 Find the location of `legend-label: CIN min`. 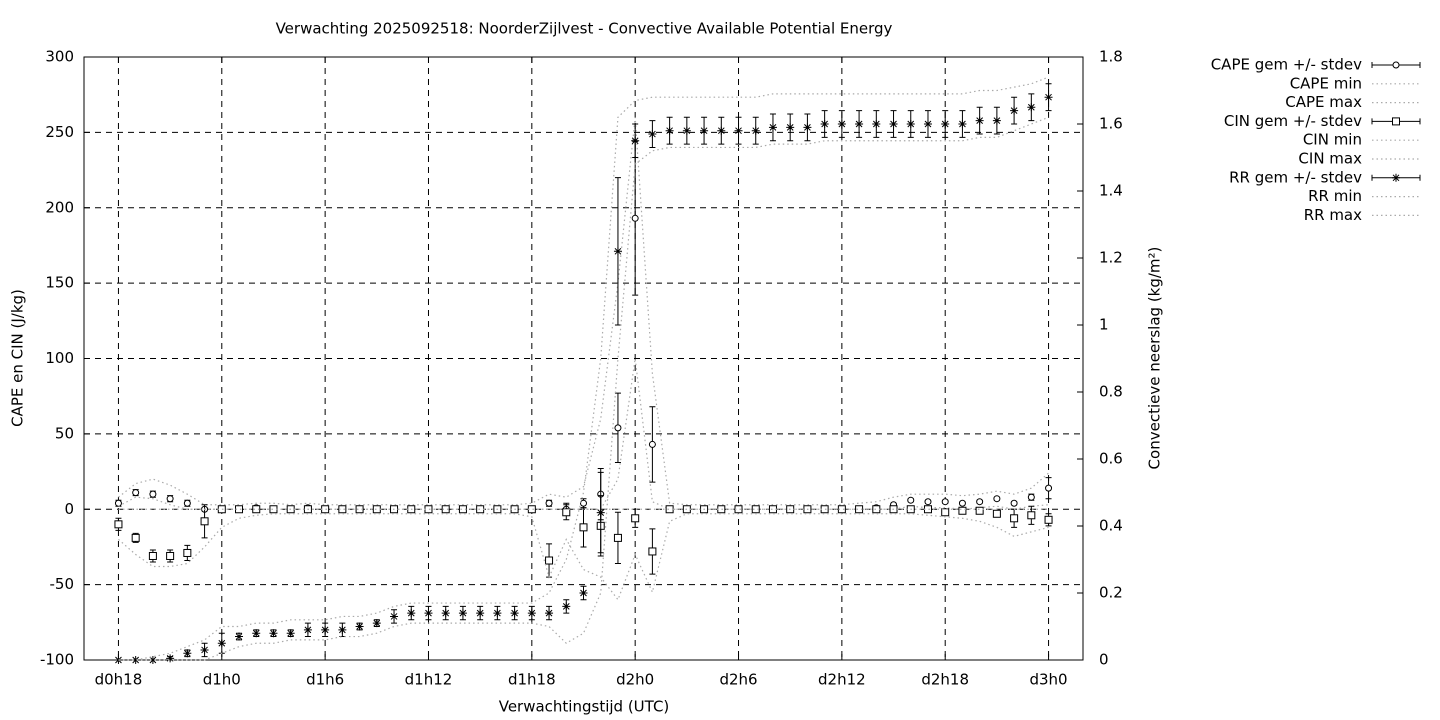

legend-label: CIN min is located at coordinates (1332, 140).